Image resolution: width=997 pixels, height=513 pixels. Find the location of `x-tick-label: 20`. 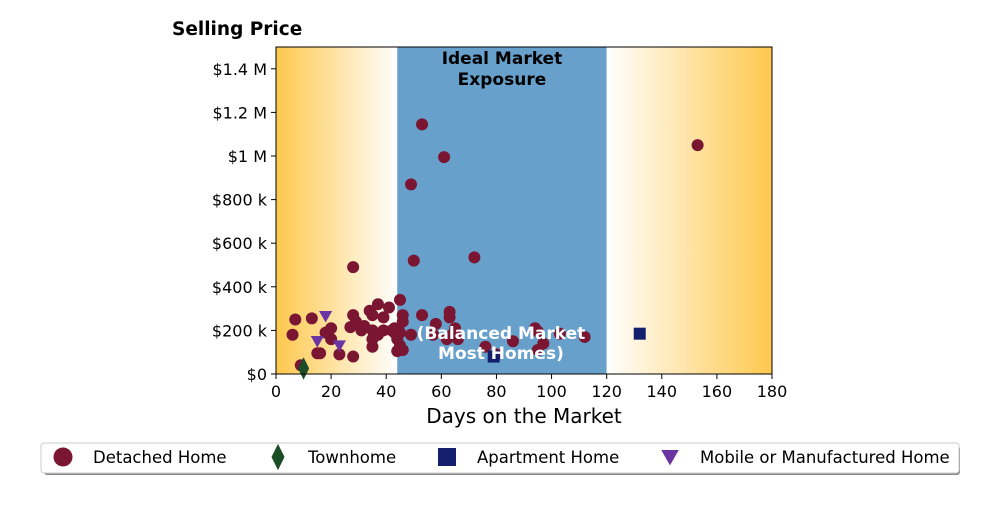

x-tick-label: 20 is located at coordinates (331, 391).